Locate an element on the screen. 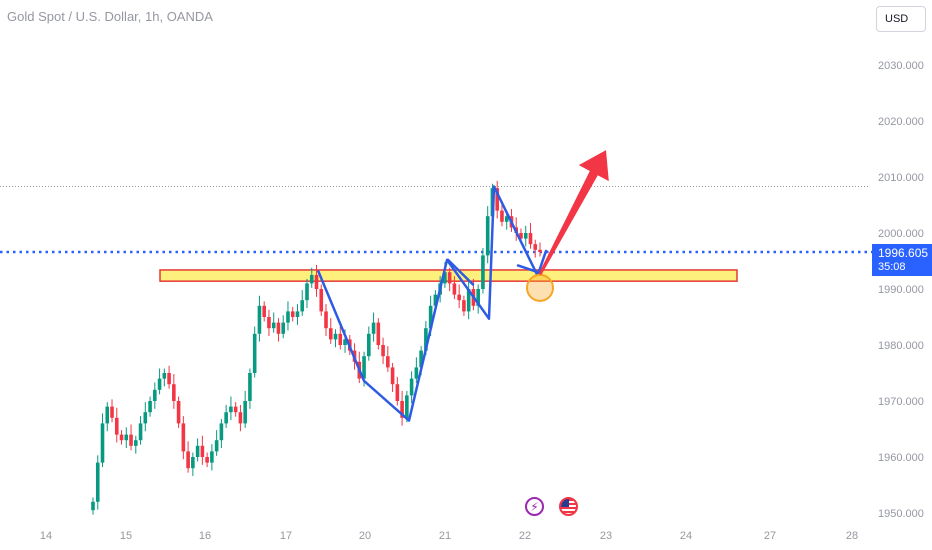  x-tick-label: 17 is located at coordinates (286, 536).